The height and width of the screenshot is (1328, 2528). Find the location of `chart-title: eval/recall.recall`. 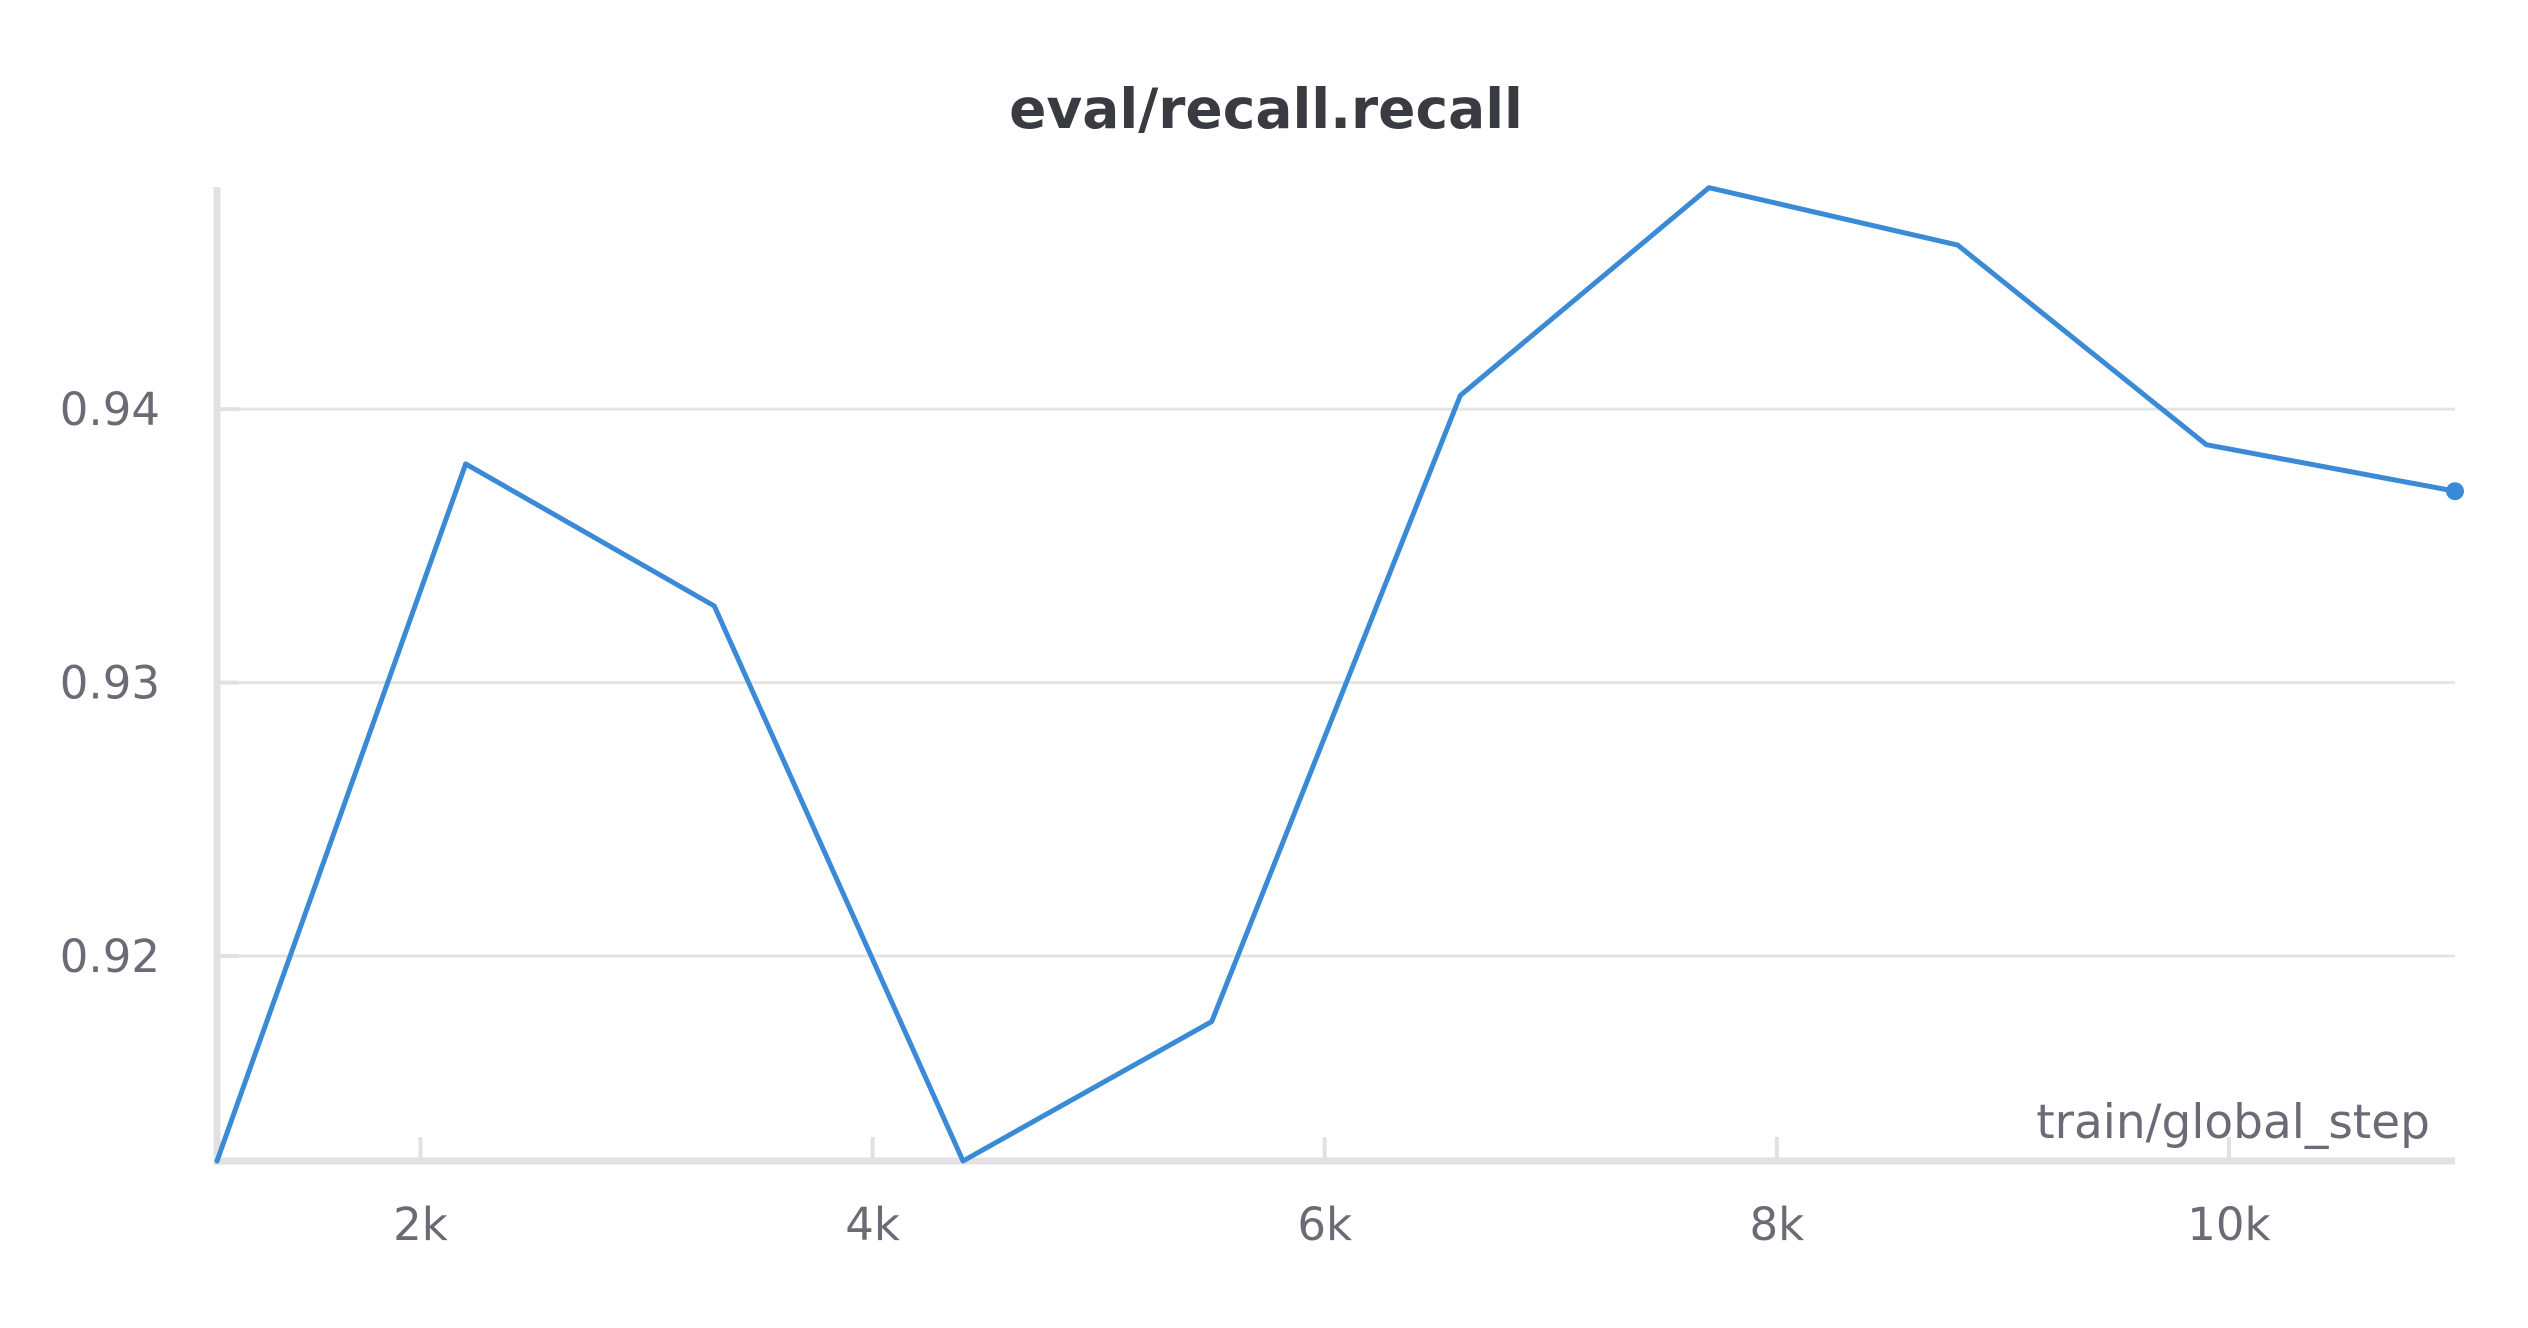

chart-title: eval/recall.recall is located at coordinates (1266, 109).